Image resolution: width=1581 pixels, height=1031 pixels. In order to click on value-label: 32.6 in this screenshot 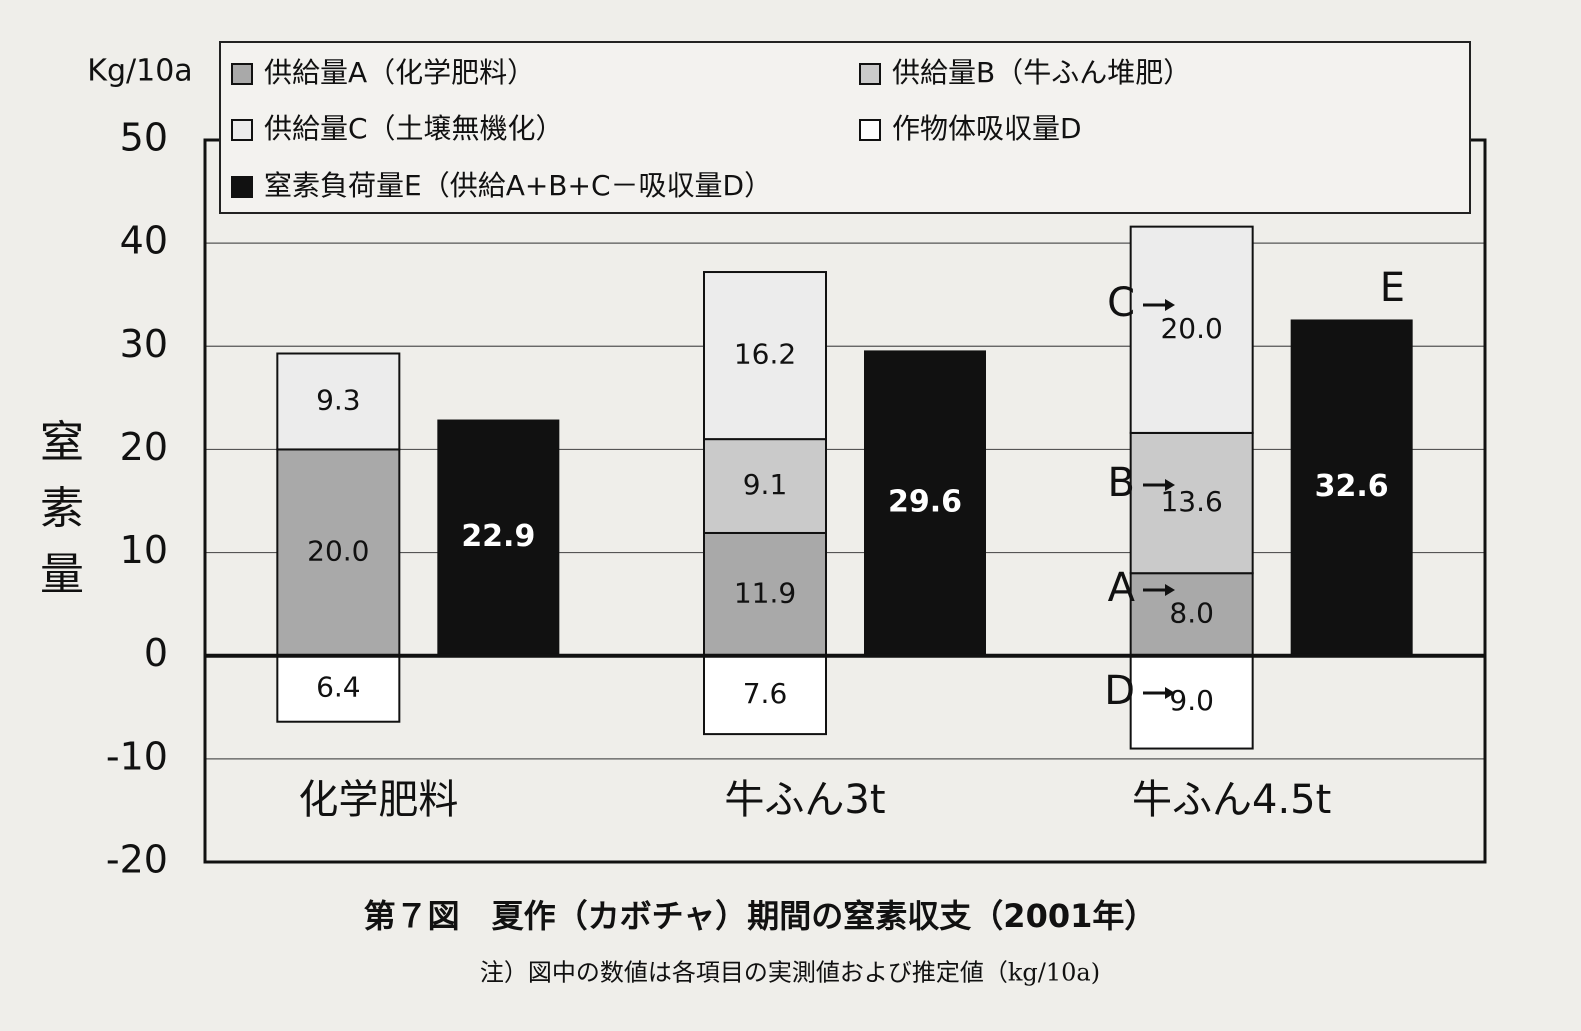, I will do `click(1352, 486)`.